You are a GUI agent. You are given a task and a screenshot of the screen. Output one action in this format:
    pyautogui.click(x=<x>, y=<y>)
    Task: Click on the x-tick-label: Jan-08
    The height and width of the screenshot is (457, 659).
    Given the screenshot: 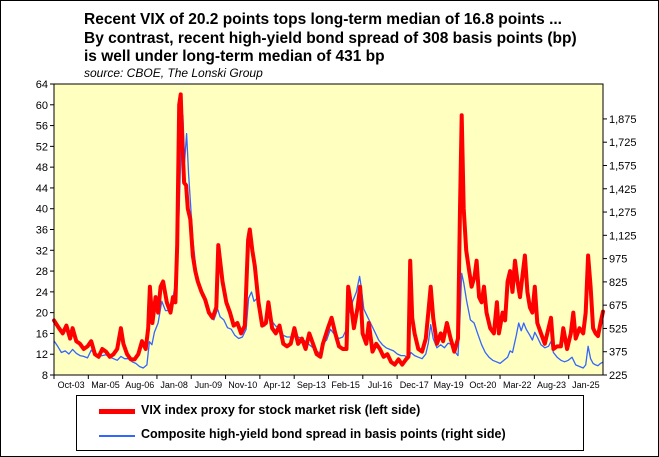 What is the action you would take?
    pyautogui.click(x=174, y=385)
    